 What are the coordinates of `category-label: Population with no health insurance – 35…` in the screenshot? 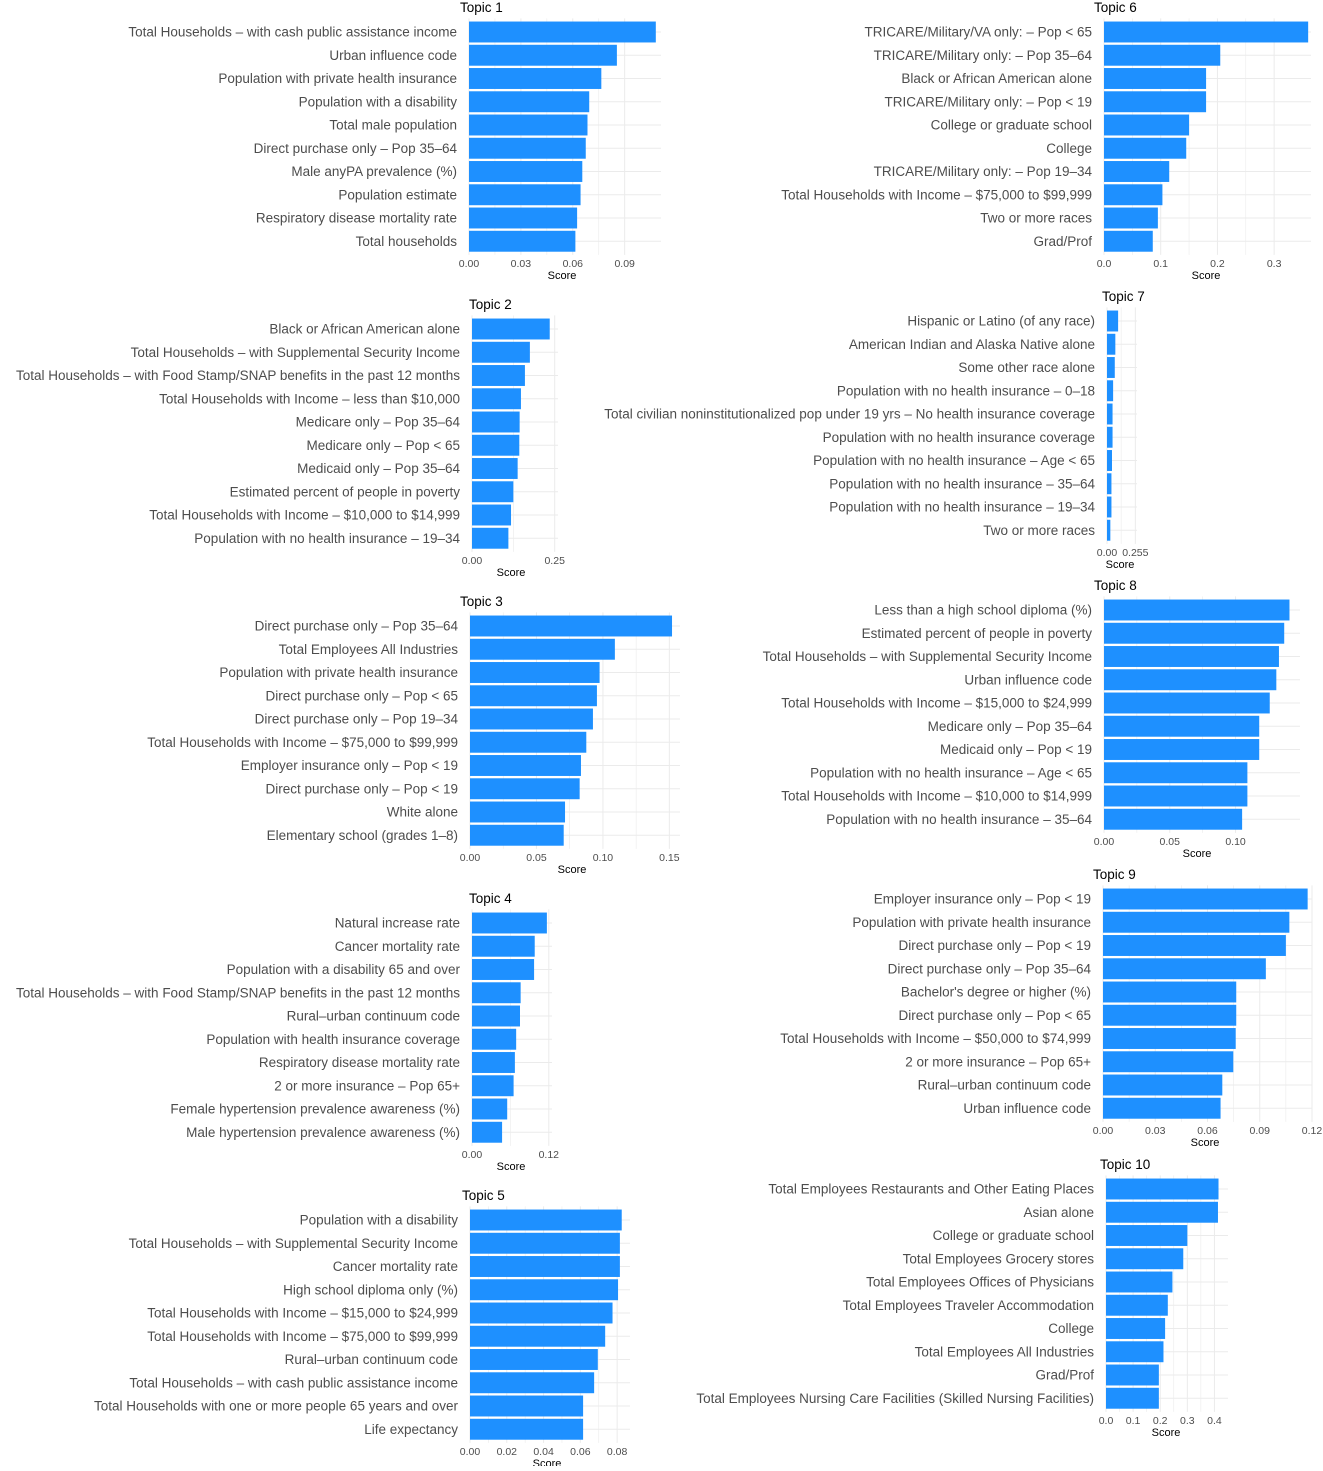 It's located at (962, 483).